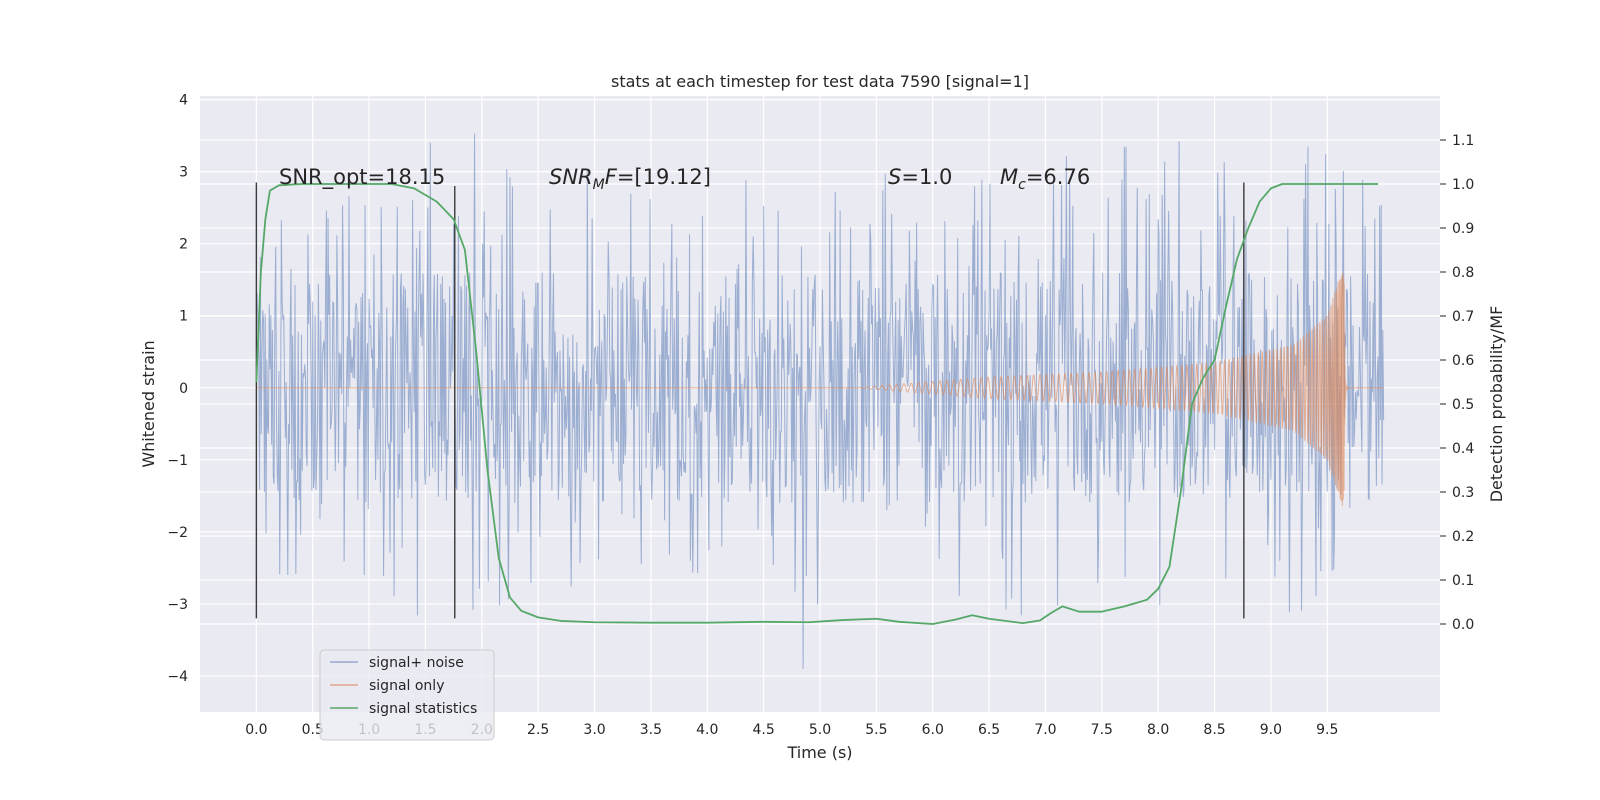  What do you see at coordinates (1463, 493) in the screenshot?
I see `y-right-tick-label: 0.3` at bounding box center [1463, 493].